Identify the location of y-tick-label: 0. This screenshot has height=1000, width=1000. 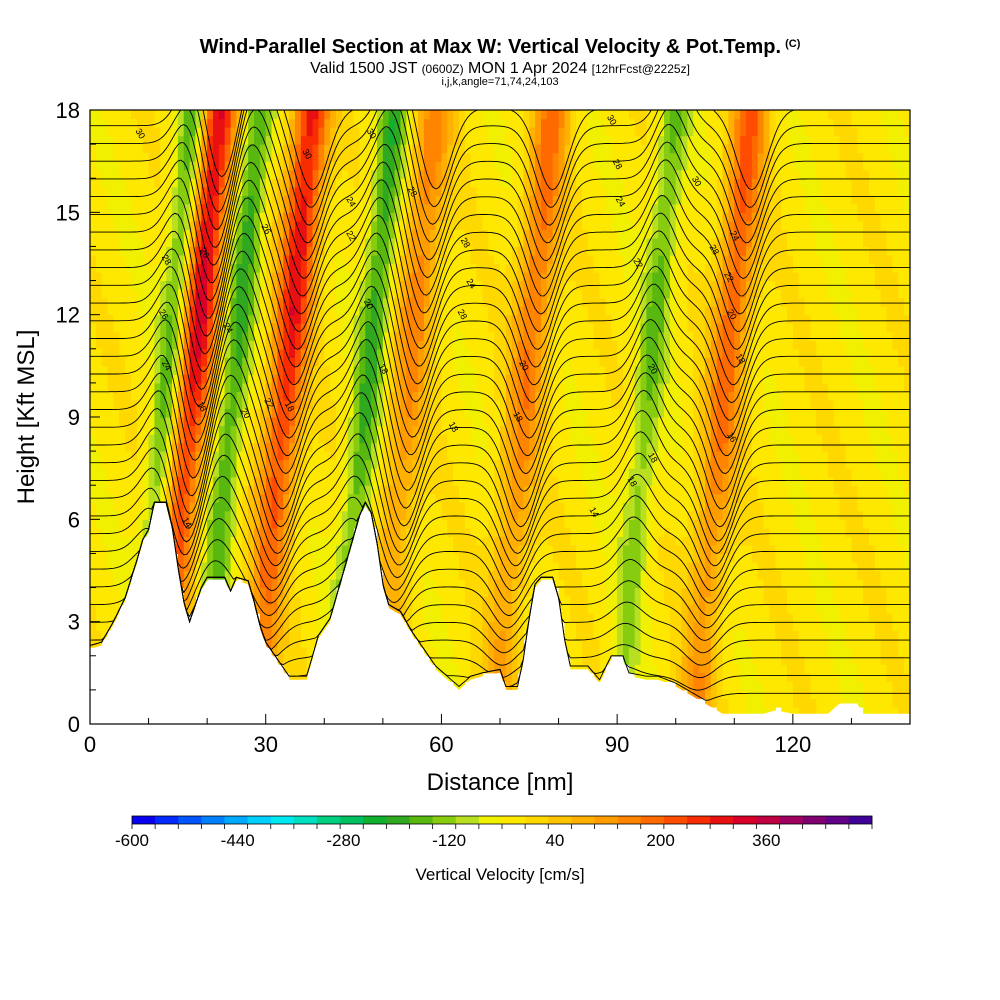
(74, 724).